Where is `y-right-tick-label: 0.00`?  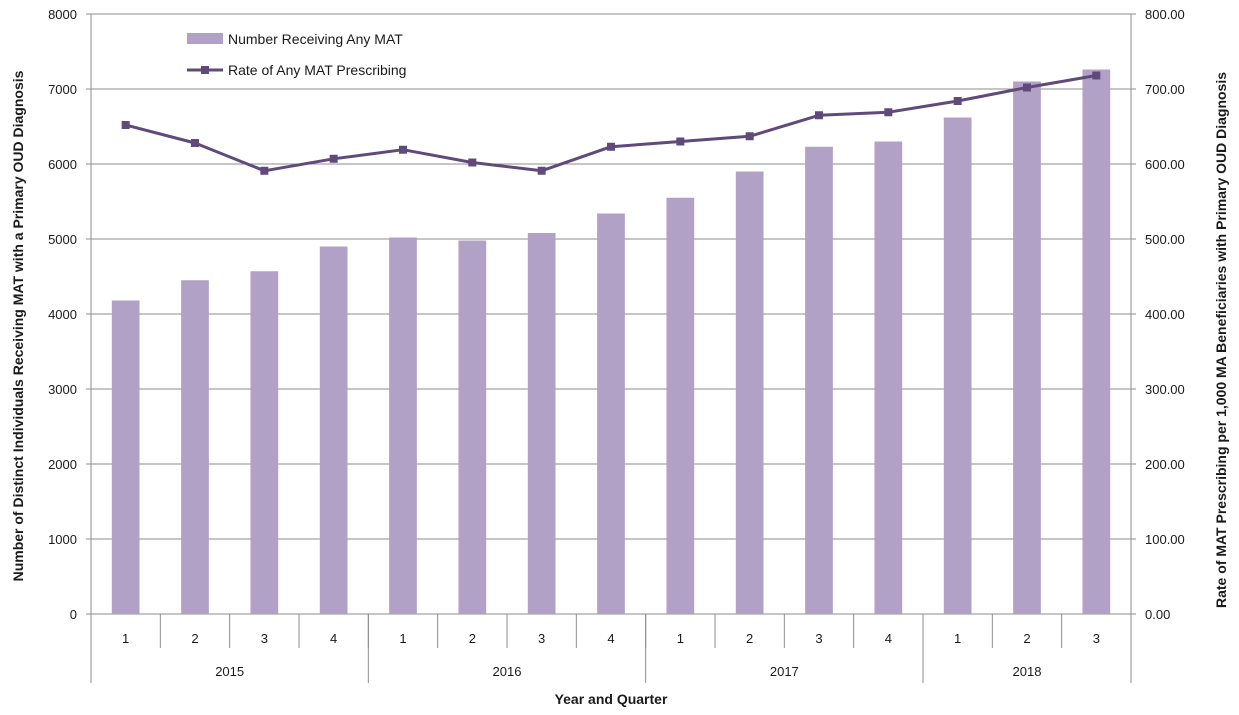 y-right-tick-label: 0.00 is located at coordinates (1157, 614).